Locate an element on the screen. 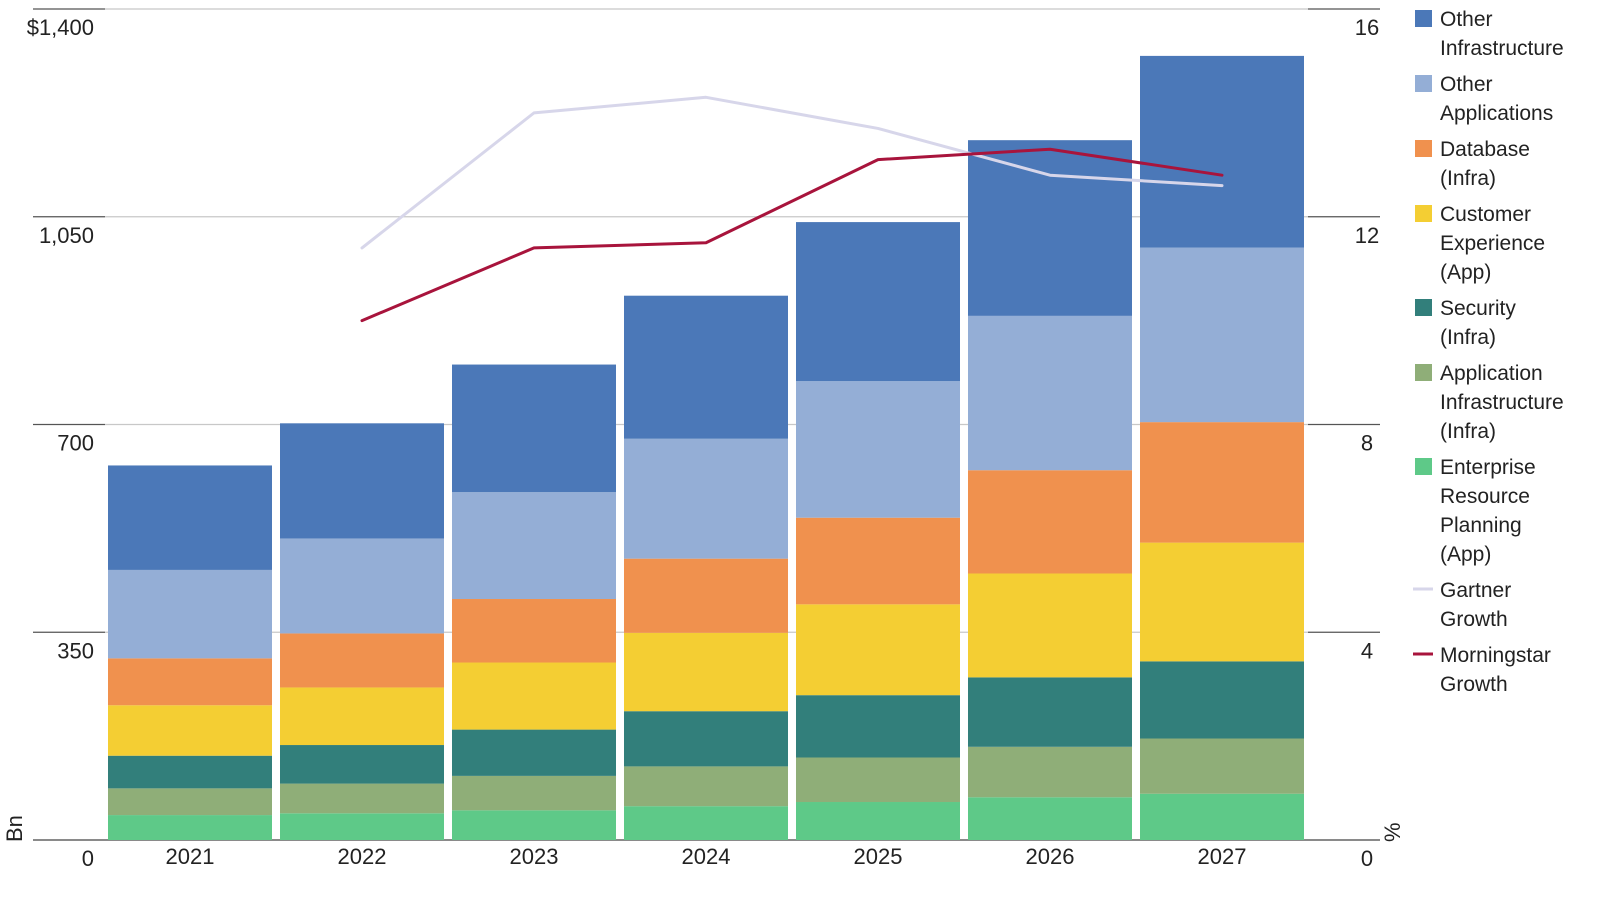 The width and height of the screenshot is (1600, 900). legend-label: Morningstar is located at coordinates (1495, 655).